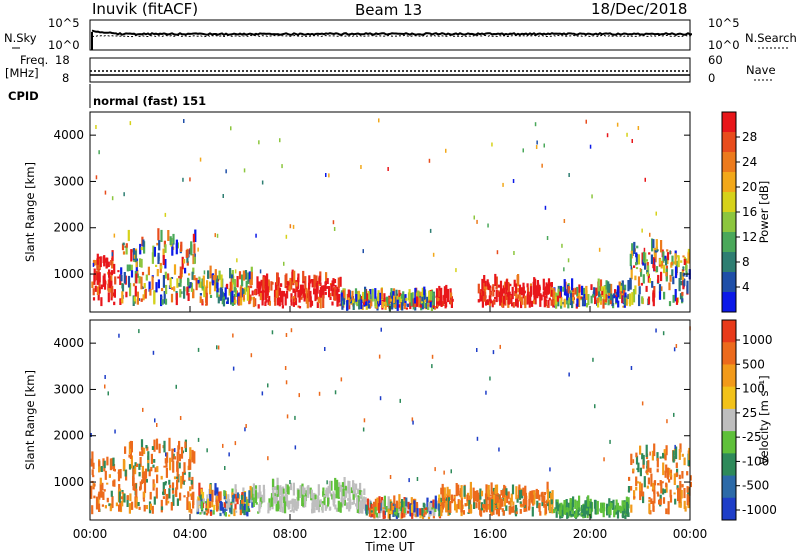 The width and height of the screenshot is (800, 558). I want to click on nave-tick-bottom: 0, so click(711, 78).